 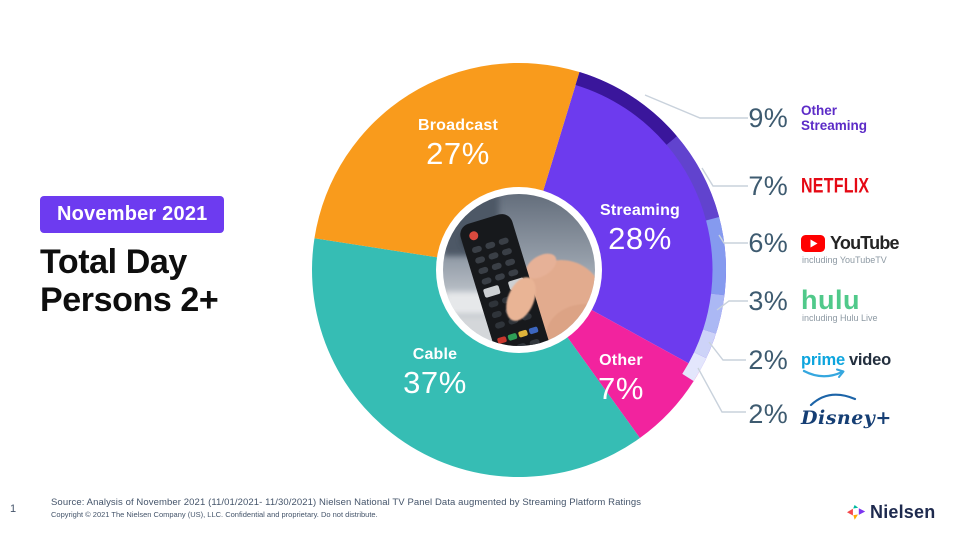 What do you see at coordinates (768, 359) in the screenshot?
I see `prime-video-pct-label: 2%` at bounding box center [768, 359].